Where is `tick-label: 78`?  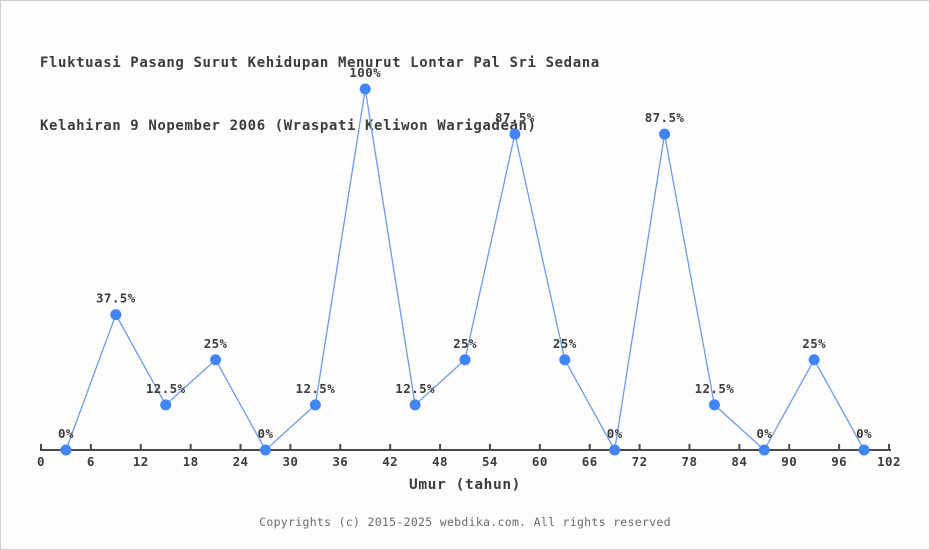 tick-label: 78 is located at coordinates (690, 461).